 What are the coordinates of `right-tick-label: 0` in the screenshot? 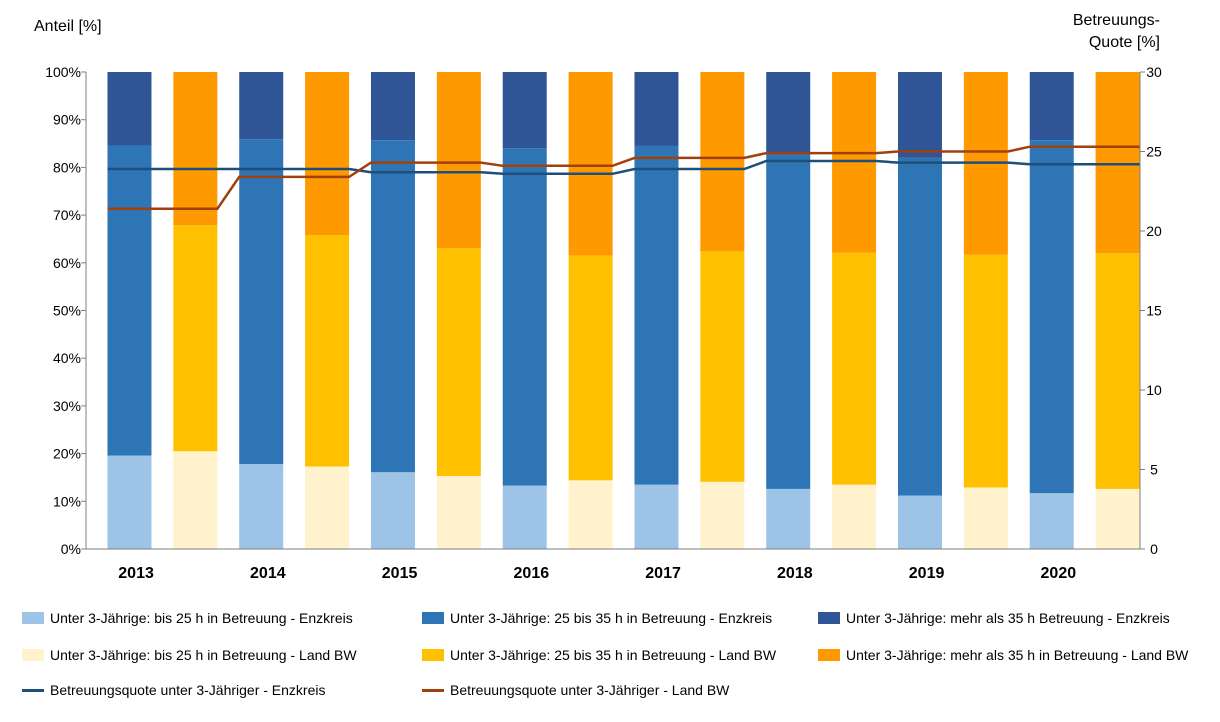 It's located at (1154, 549).